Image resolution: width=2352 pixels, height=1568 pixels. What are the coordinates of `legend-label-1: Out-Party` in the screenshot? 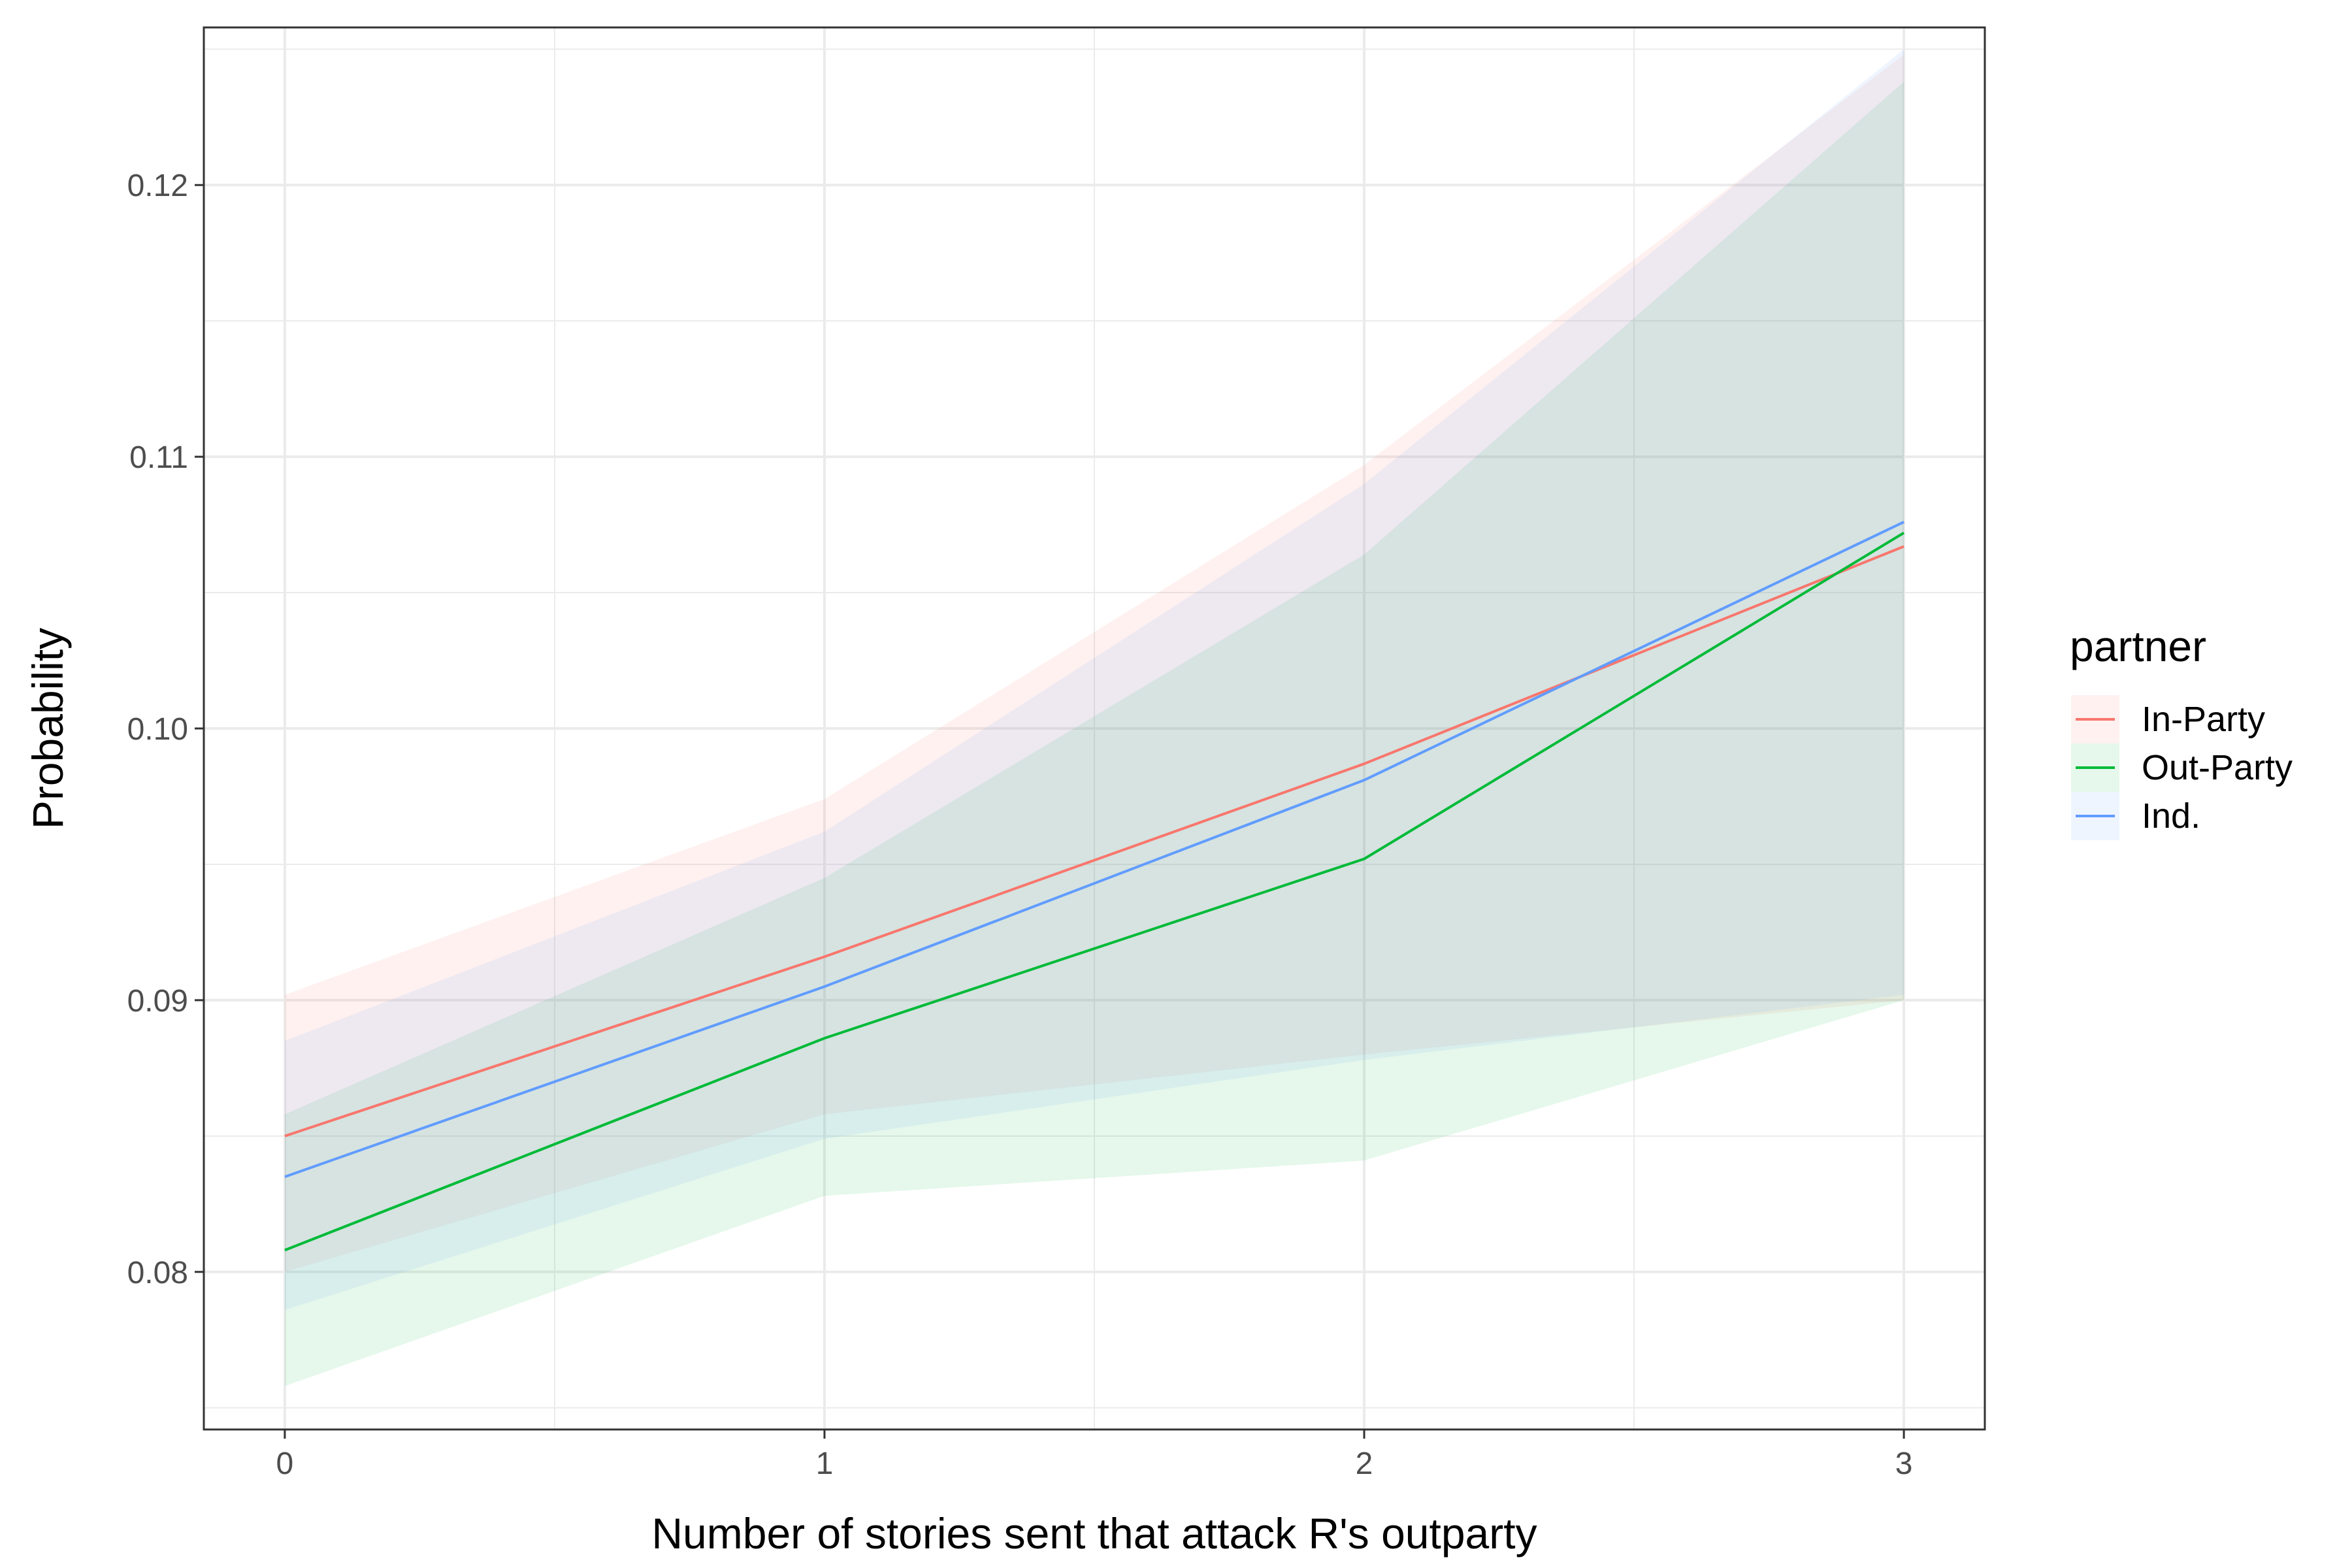 It's located at (2217, 767).